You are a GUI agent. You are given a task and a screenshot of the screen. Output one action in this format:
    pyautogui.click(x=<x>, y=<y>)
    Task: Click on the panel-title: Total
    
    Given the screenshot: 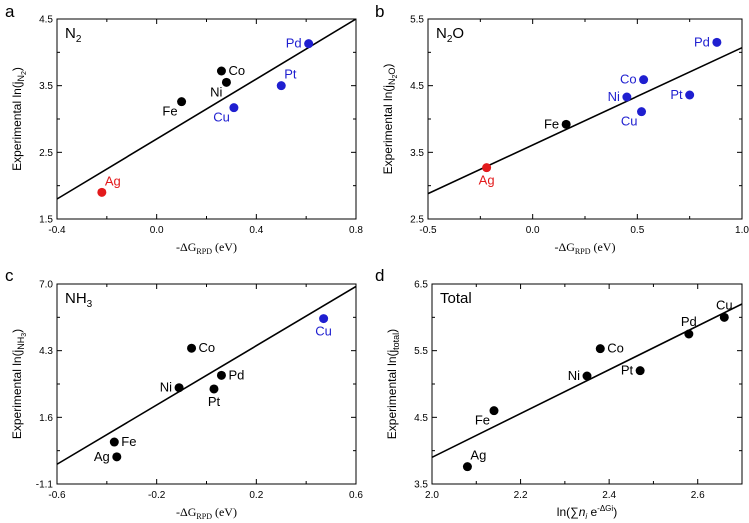 What is the action you would take?
    pyautogui.click(x=456, y=298)
    